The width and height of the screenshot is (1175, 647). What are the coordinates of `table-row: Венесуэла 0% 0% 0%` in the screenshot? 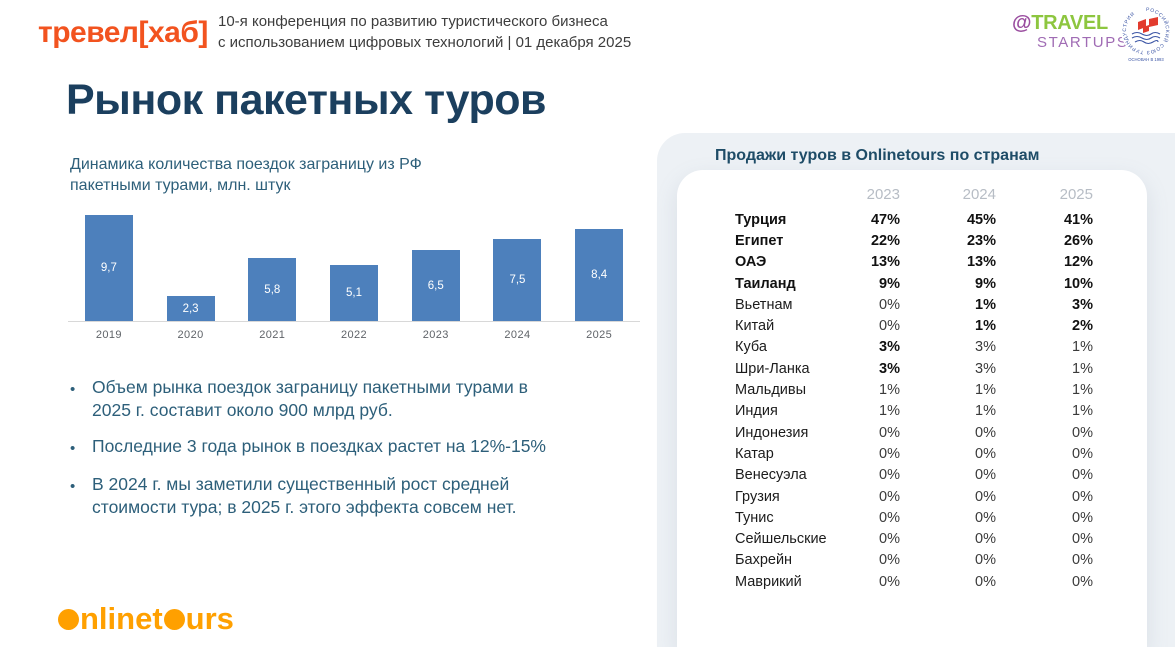 It's located at (914, 475).